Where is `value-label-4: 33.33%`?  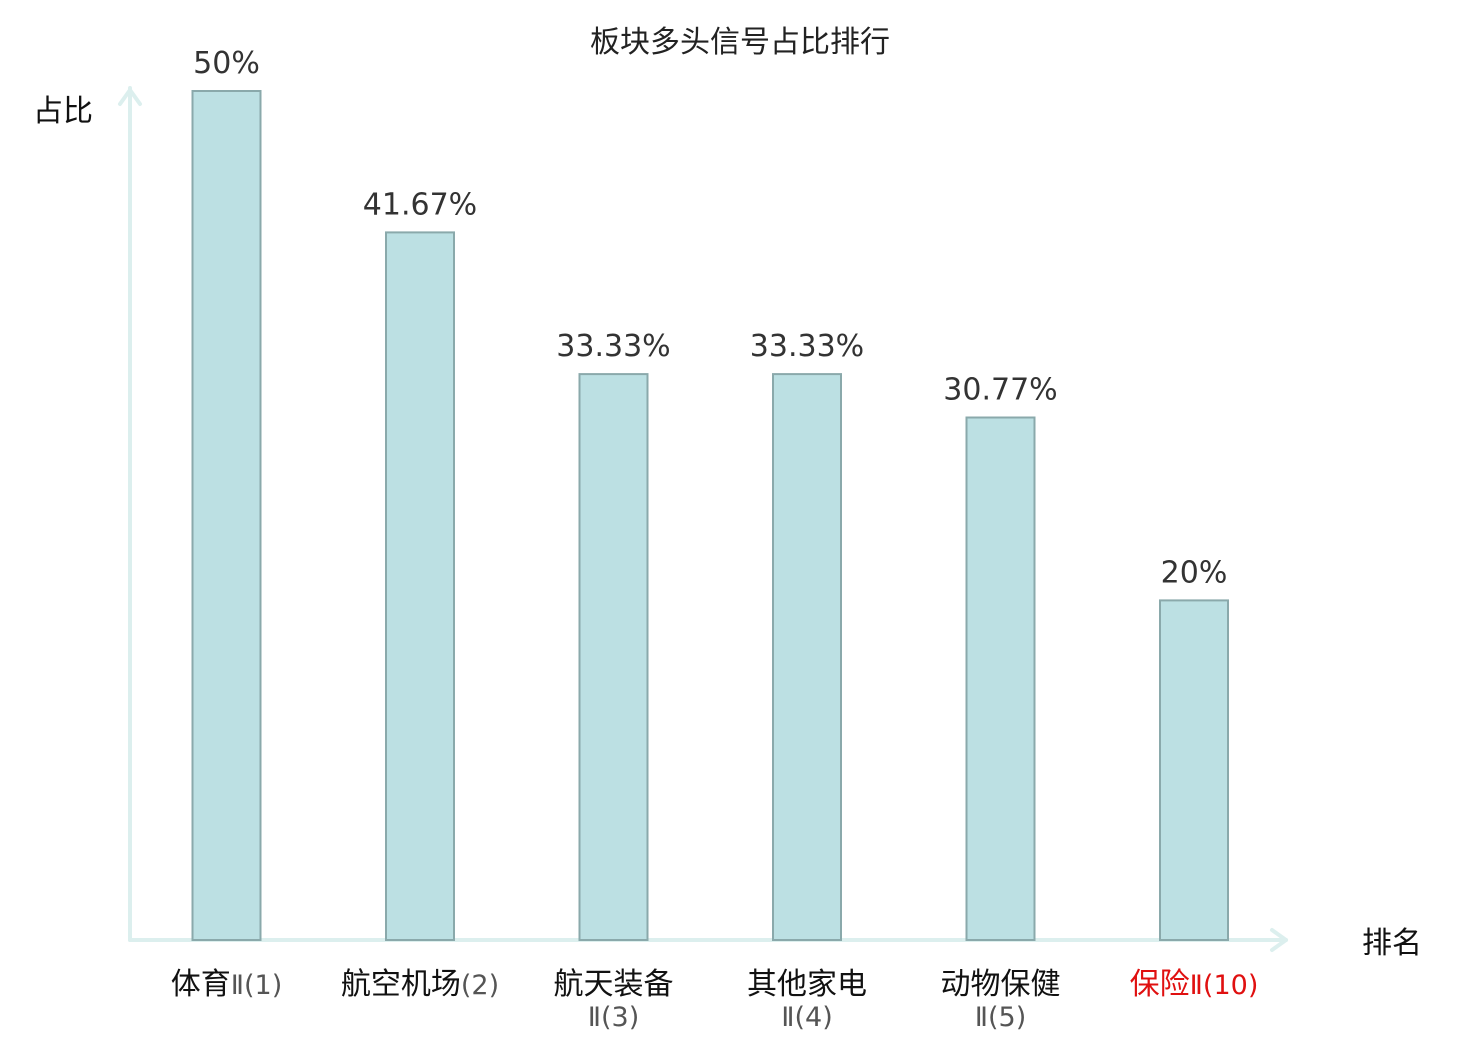
value-label-4: 33.33% is located at coordinates (807, 346).